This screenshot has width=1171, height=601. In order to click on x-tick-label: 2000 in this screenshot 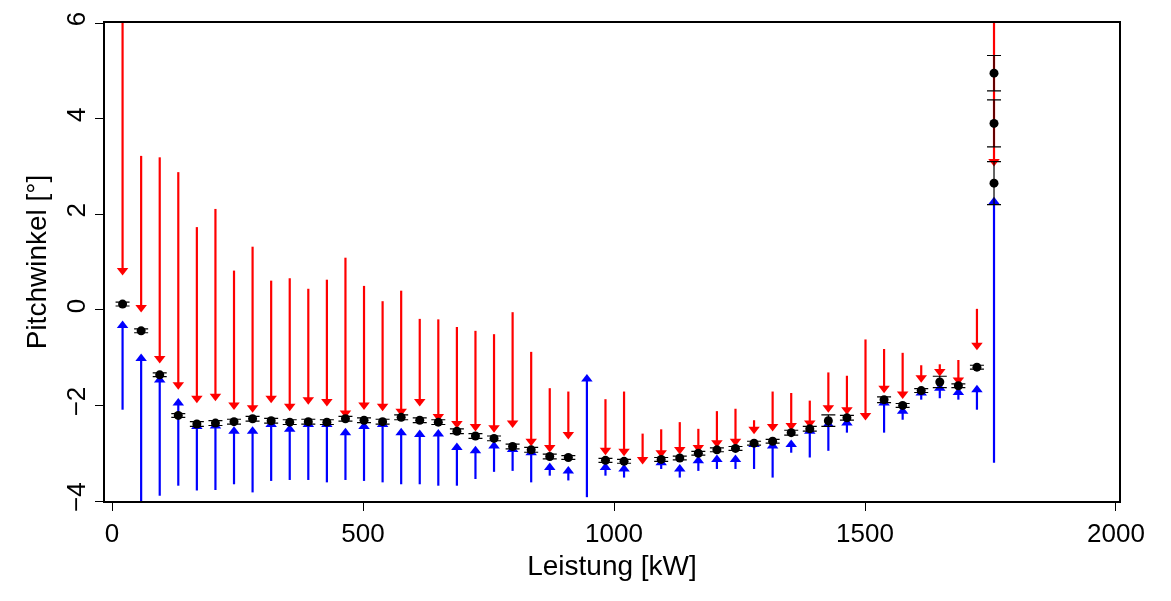, I will do `click(1116, 532)`.